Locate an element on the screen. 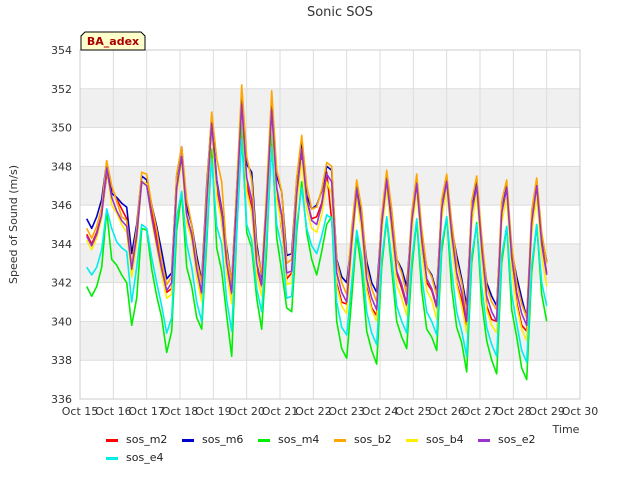 Image resolution: width=640 pixels, height=480 pixels. y-tick-label: 338 is located at coordinates (61, 360).